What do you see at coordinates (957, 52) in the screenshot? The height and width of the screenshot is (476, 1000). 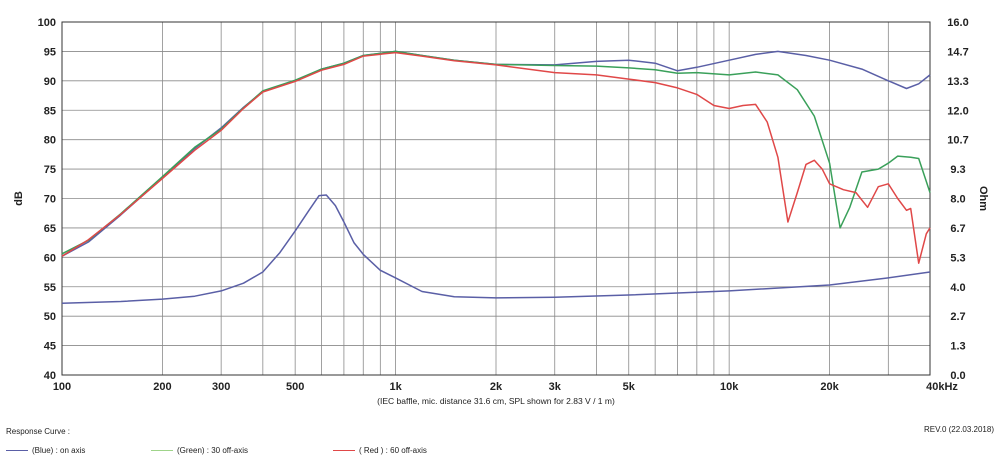 I see `y-right-tick-label: 14.7` at bounding box center [957, 52].